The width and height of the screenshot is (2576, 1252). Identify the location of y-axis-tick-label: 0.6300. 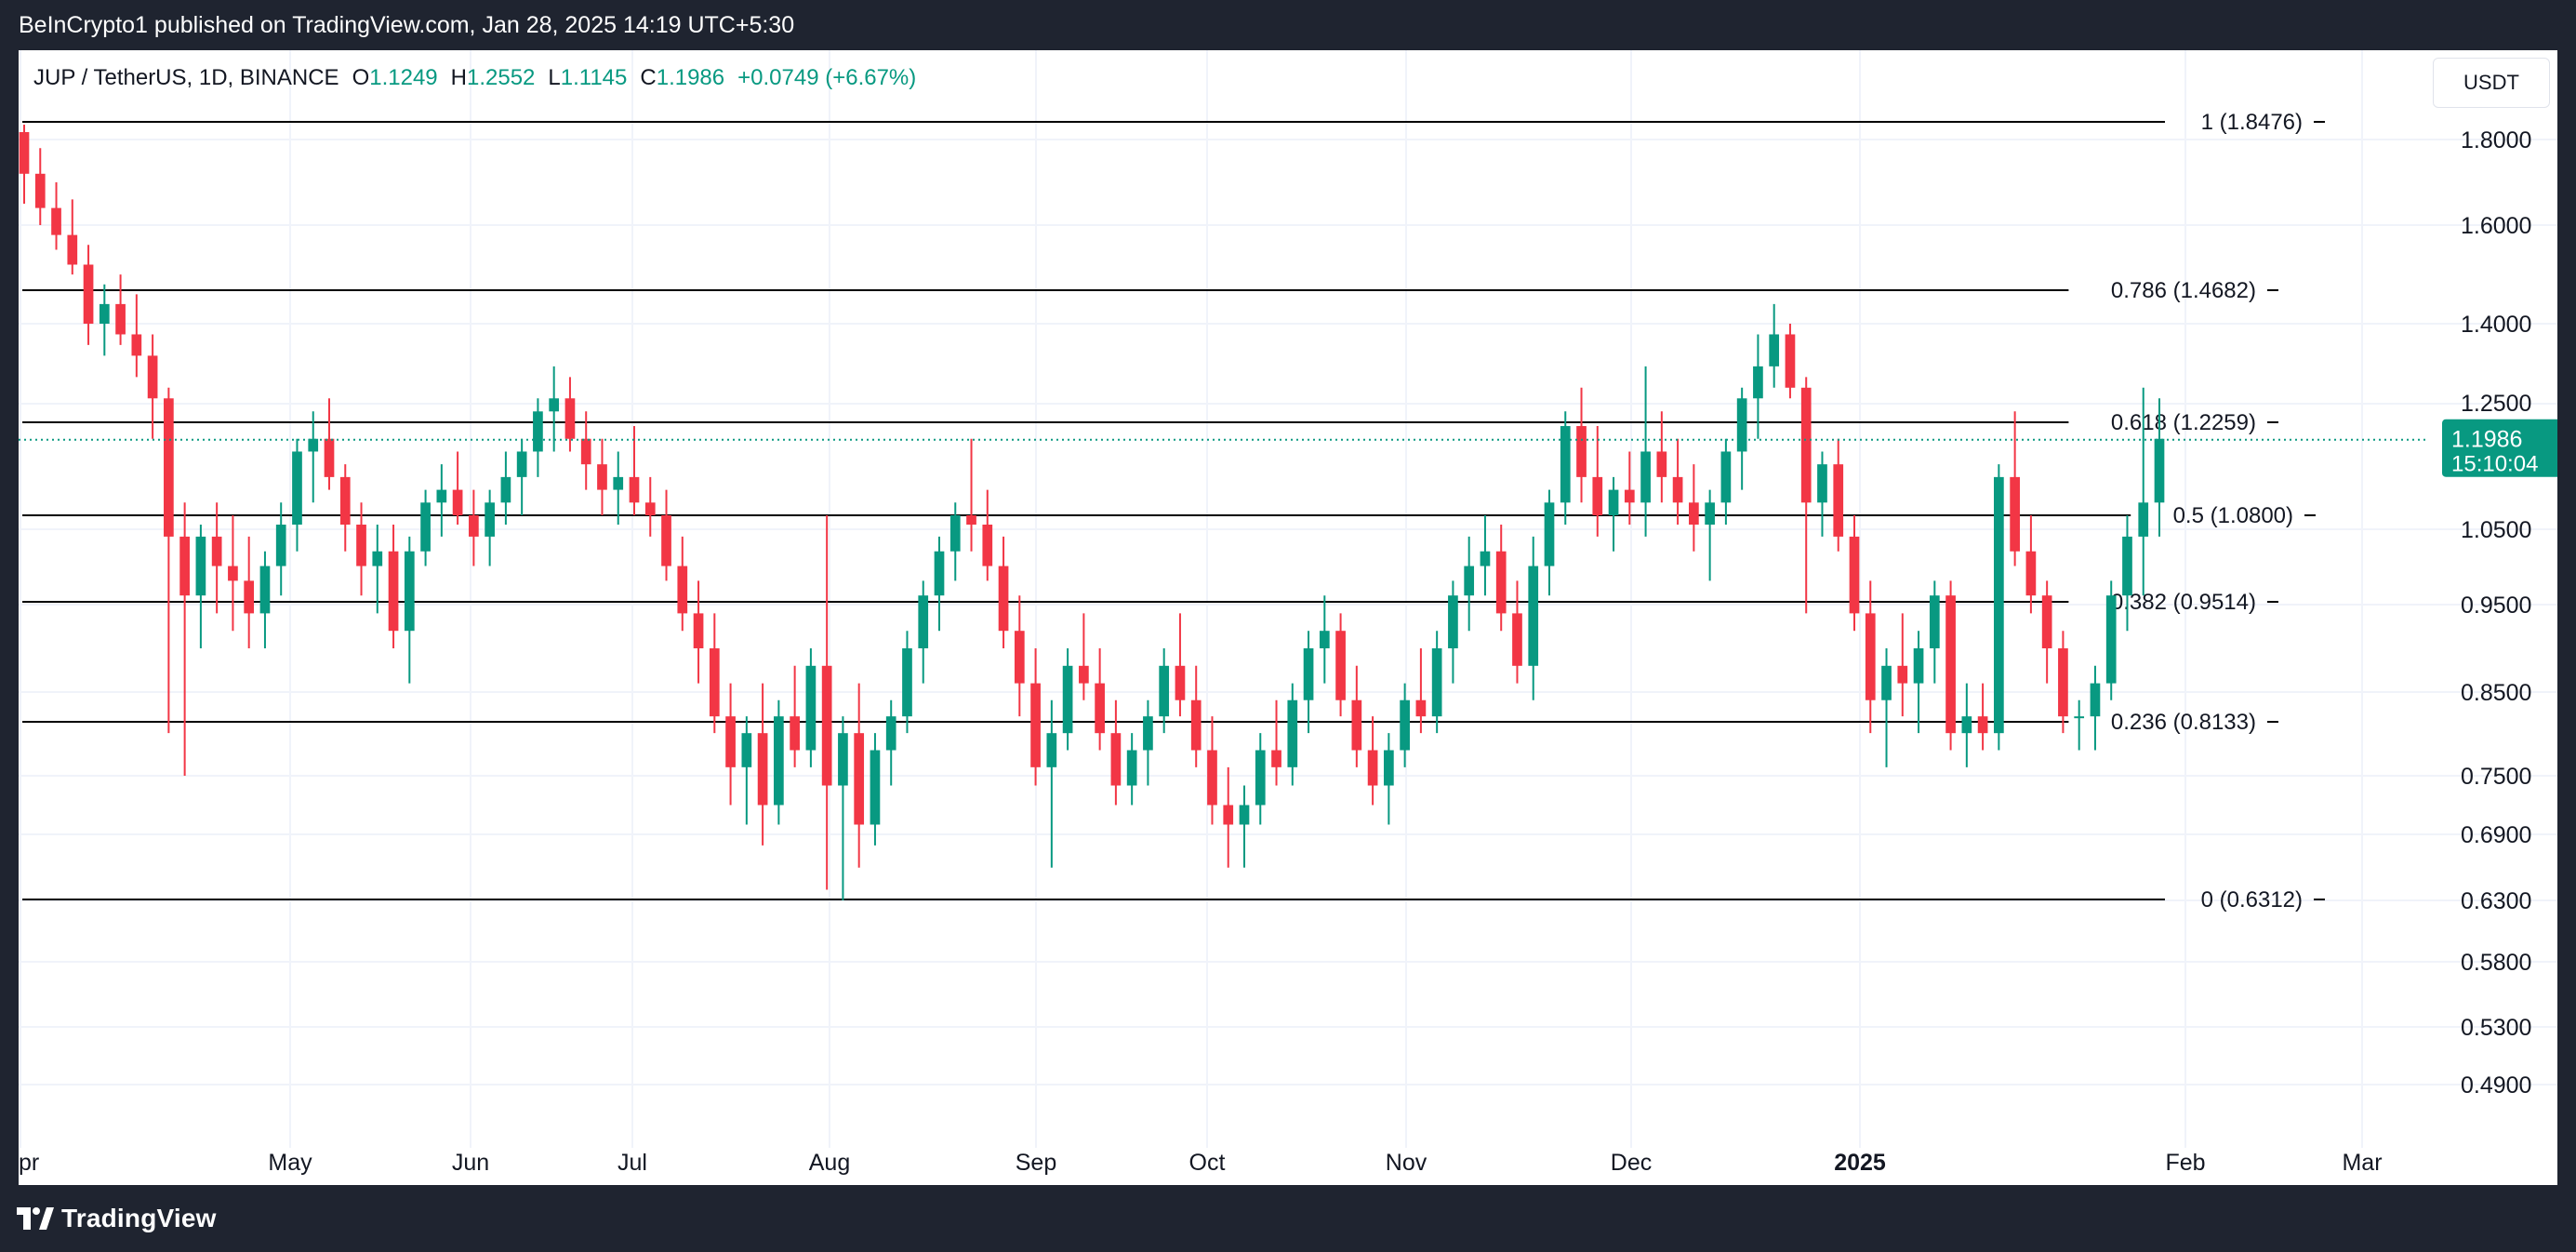
(2496, 901).